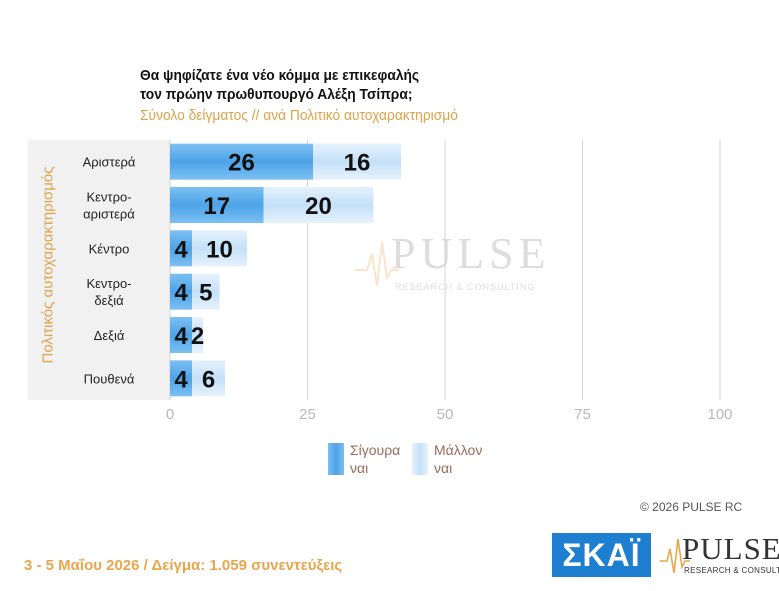  Describe the element at coordinates (691, 507) in the screenshot. I see `copyright-text: © 2026 PULSE RC` at that location.